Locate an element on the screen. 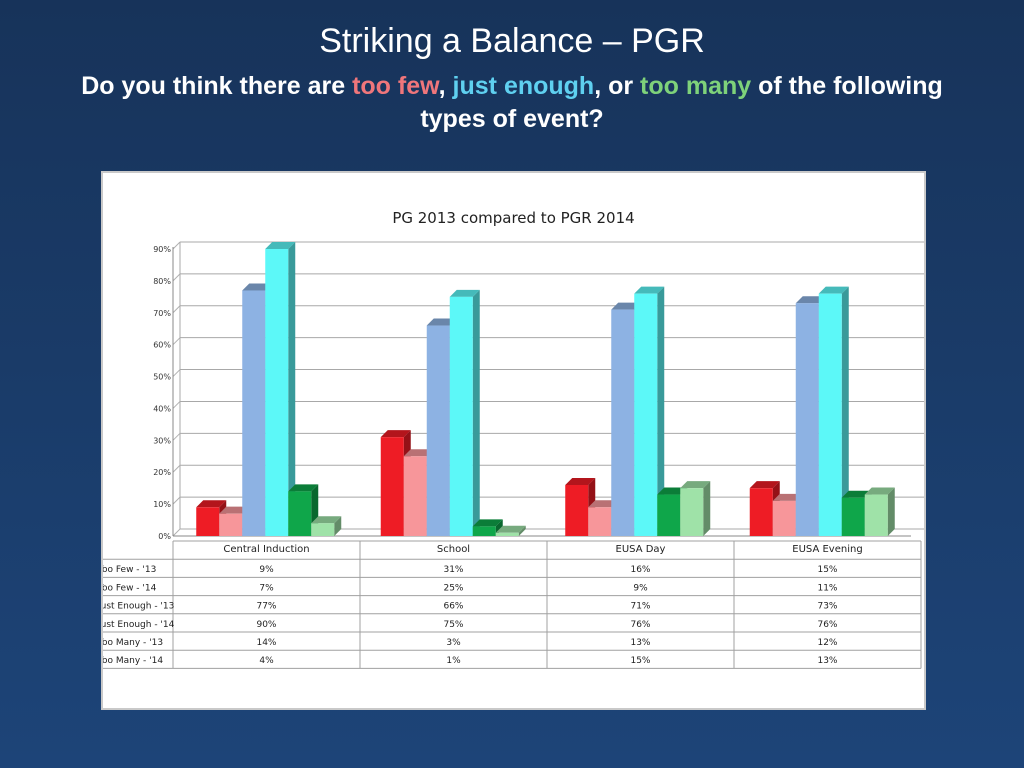 This screenshot has height=768, width=1024. category-label: Central Induction is located at coordinates (266, 549).